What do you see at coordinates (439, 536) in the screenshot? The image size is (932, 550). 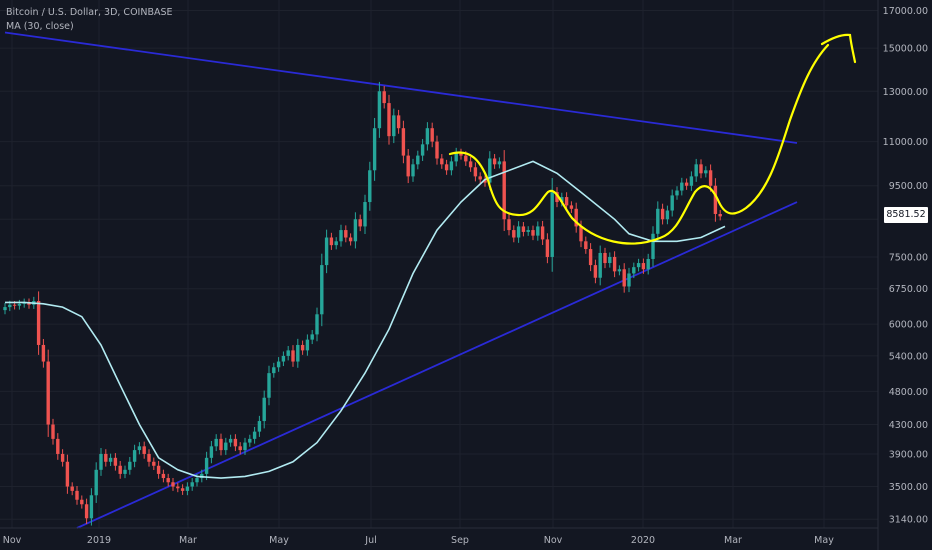 I see `time-axis: Nov 2019 Mar May Jul Sep Nov 2020 Mar May` at bounding box center [439, 536].